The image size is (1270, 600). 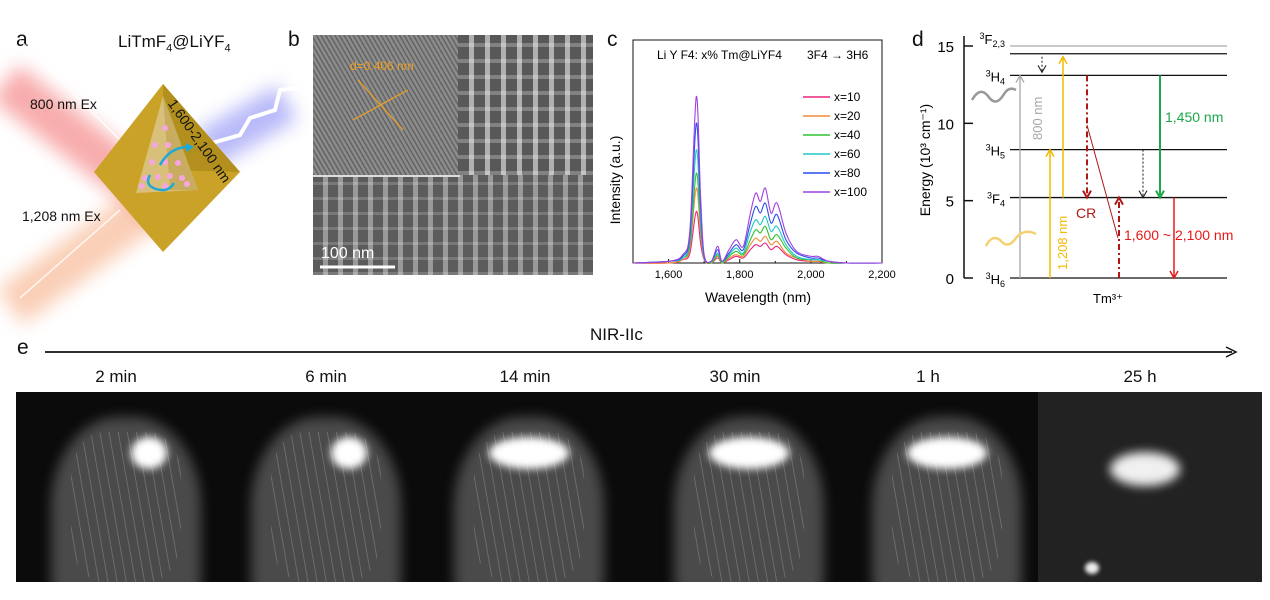 I want to click on x-tick-label: 2,200, so click(x=882, y=275).